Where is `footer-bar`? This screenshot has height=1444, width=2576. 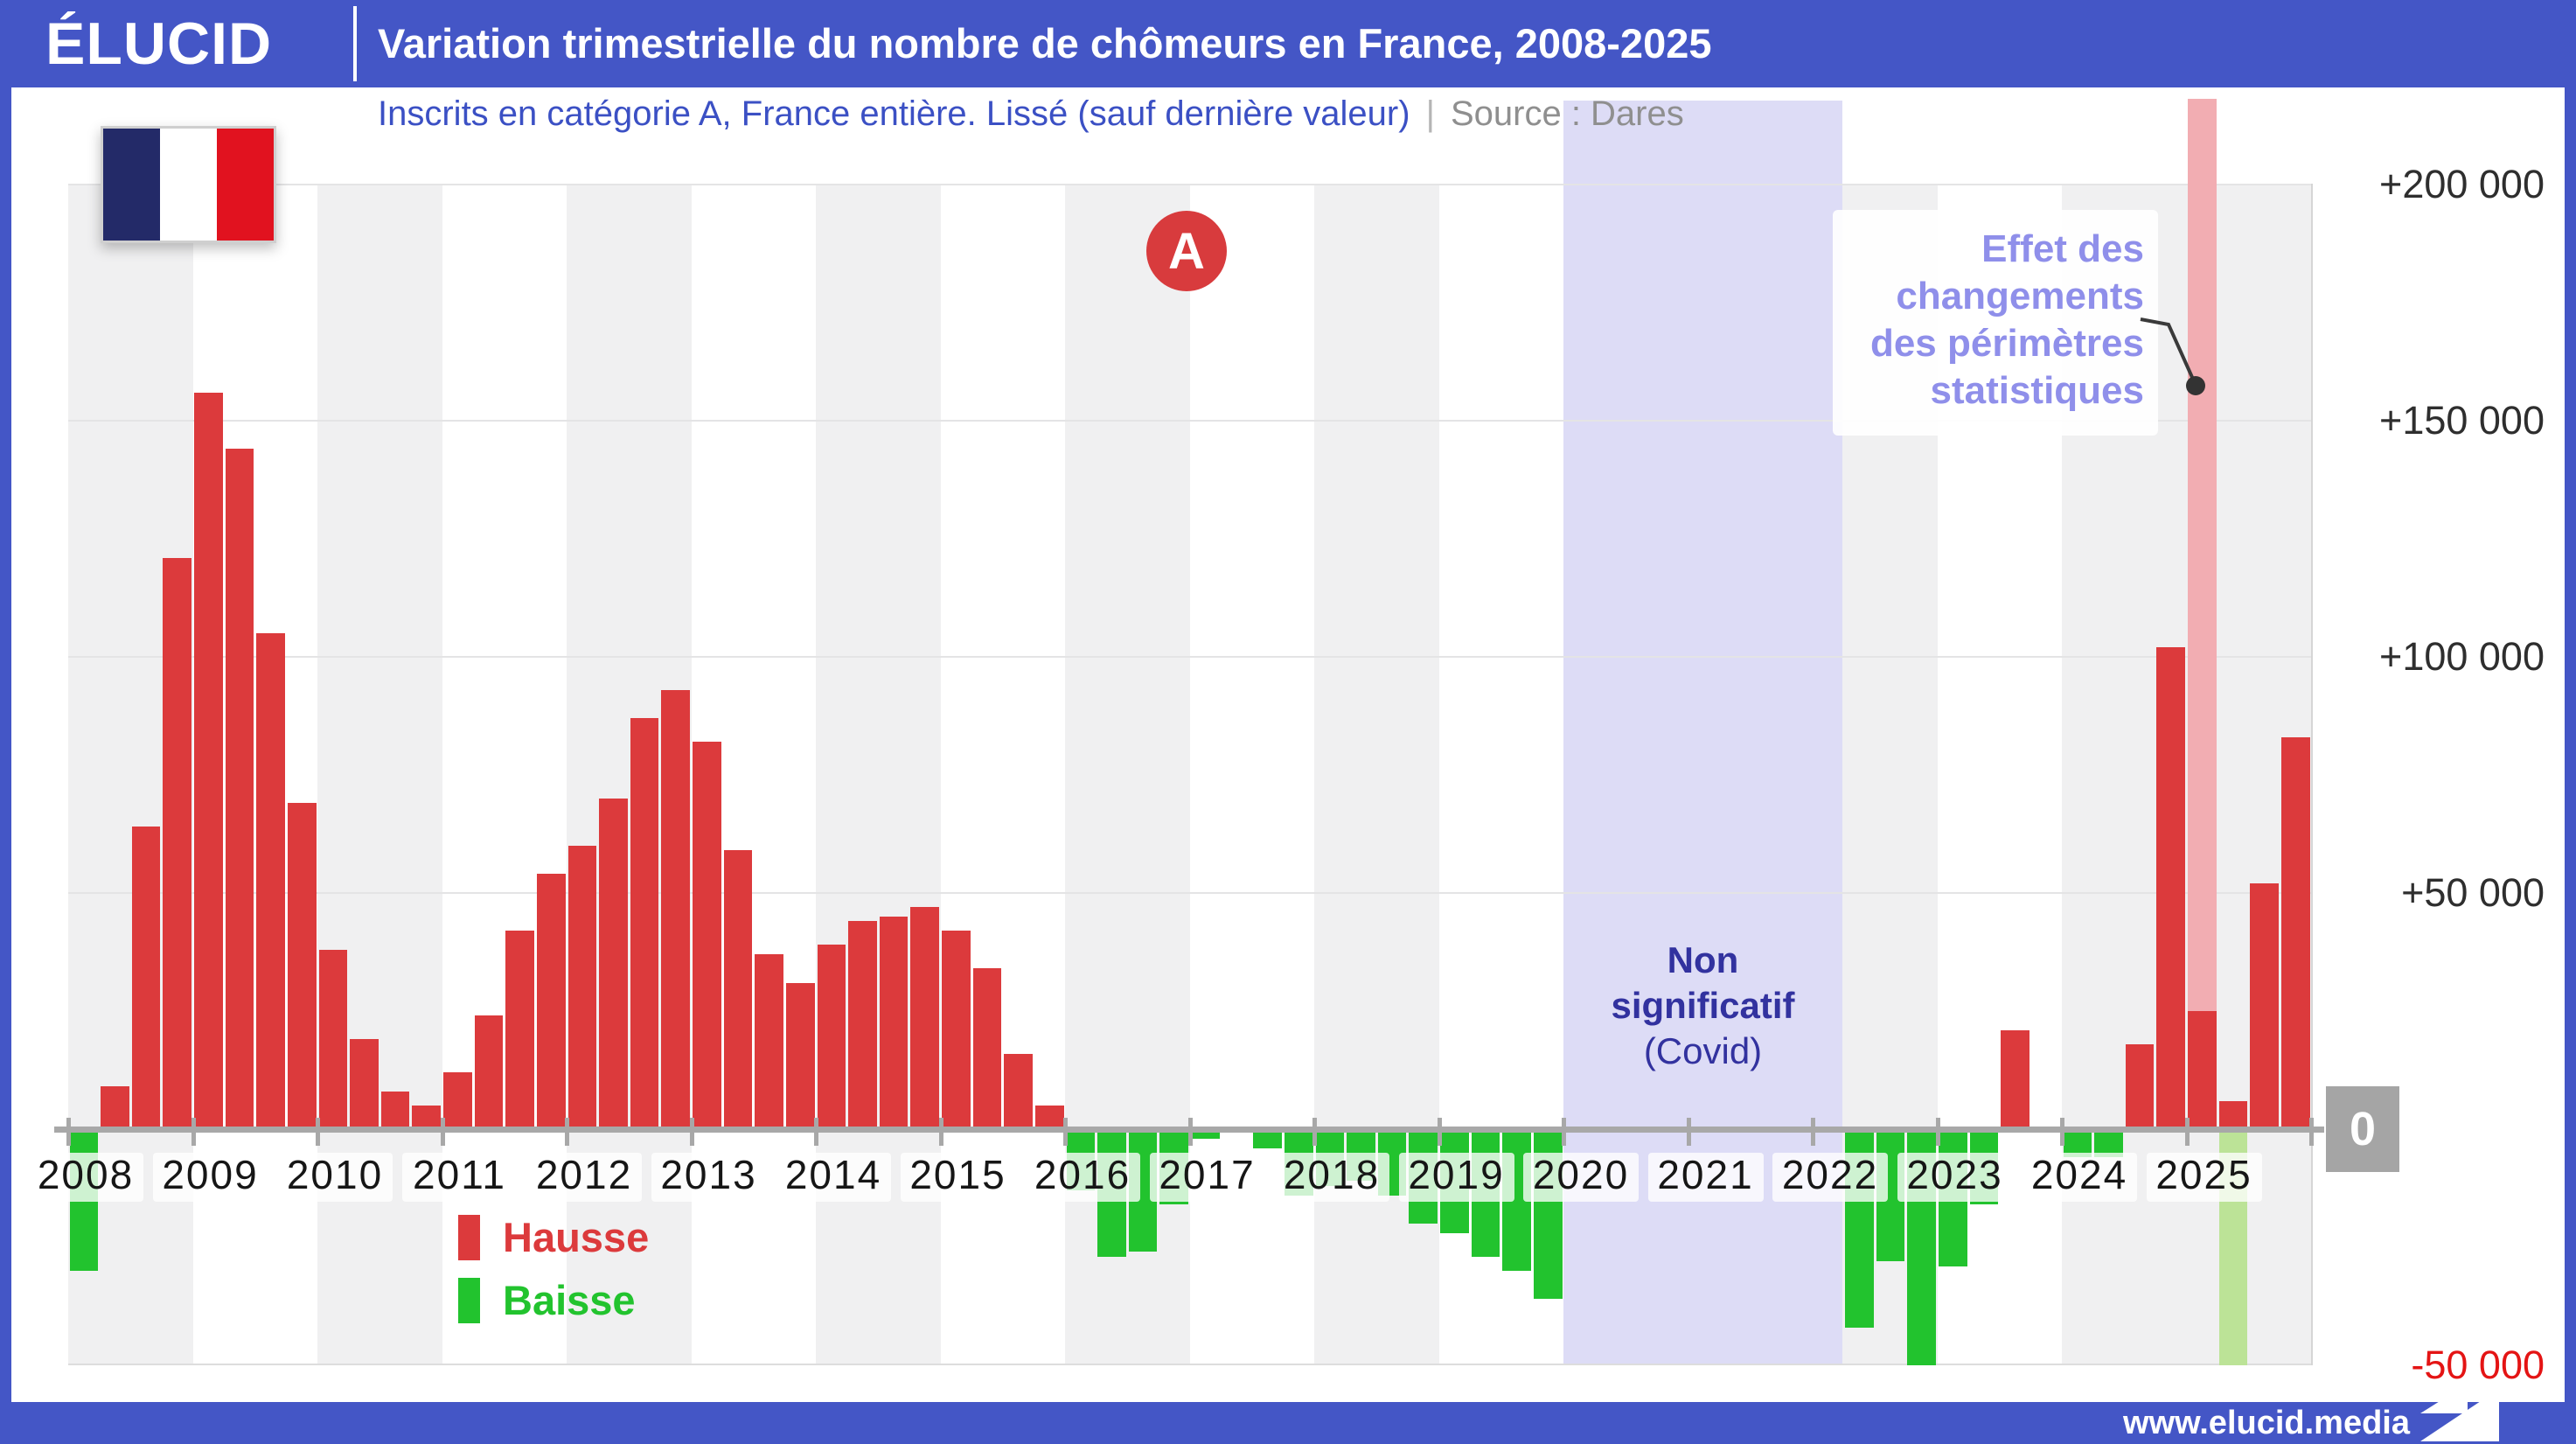
footer-bar is located at coordinates (1288, 1423).